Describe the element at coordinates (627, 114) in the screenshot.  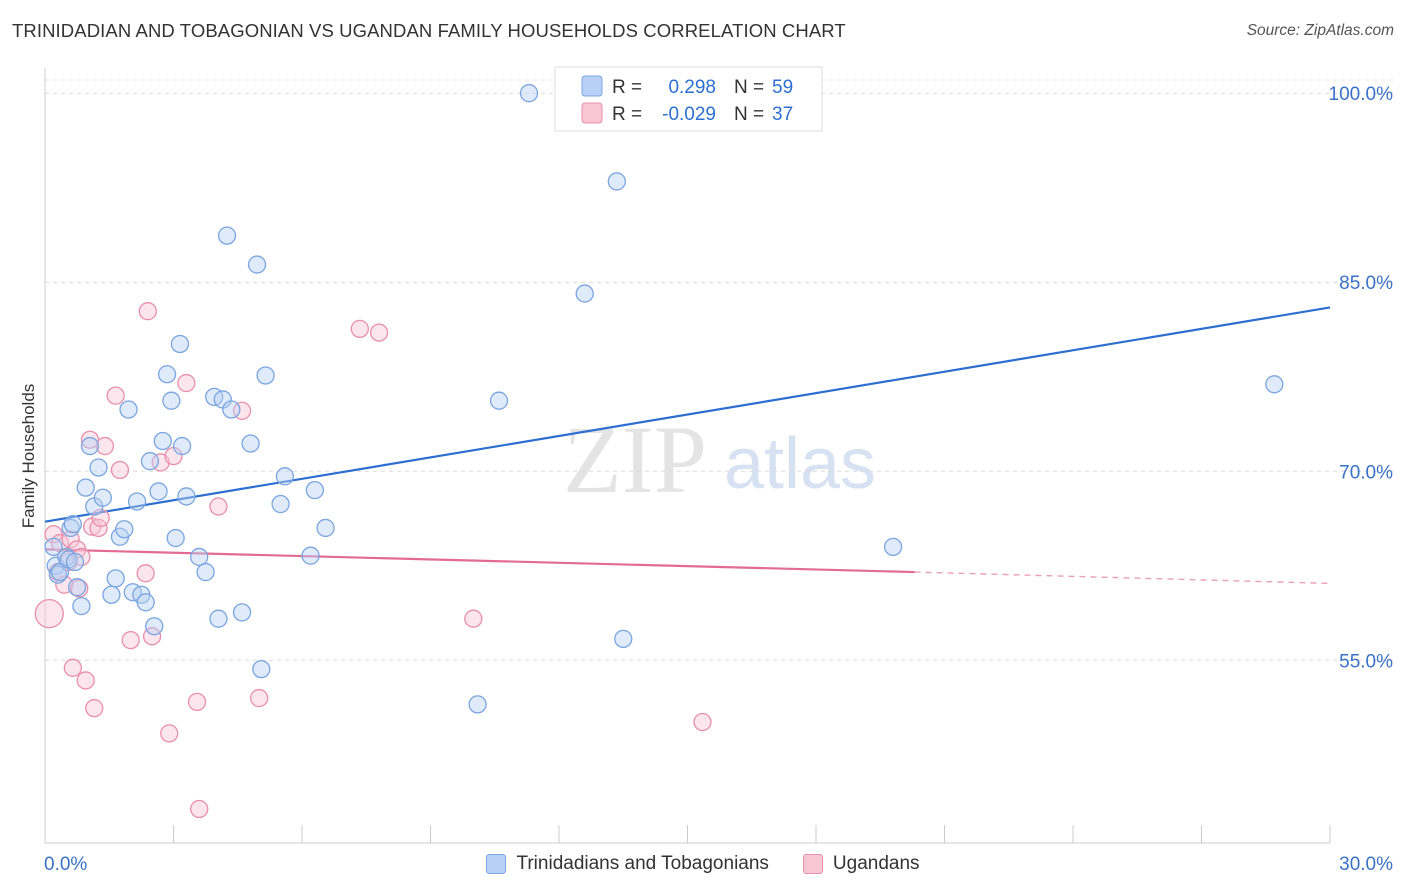
I see `stats-r-label-2: R =` at that location.